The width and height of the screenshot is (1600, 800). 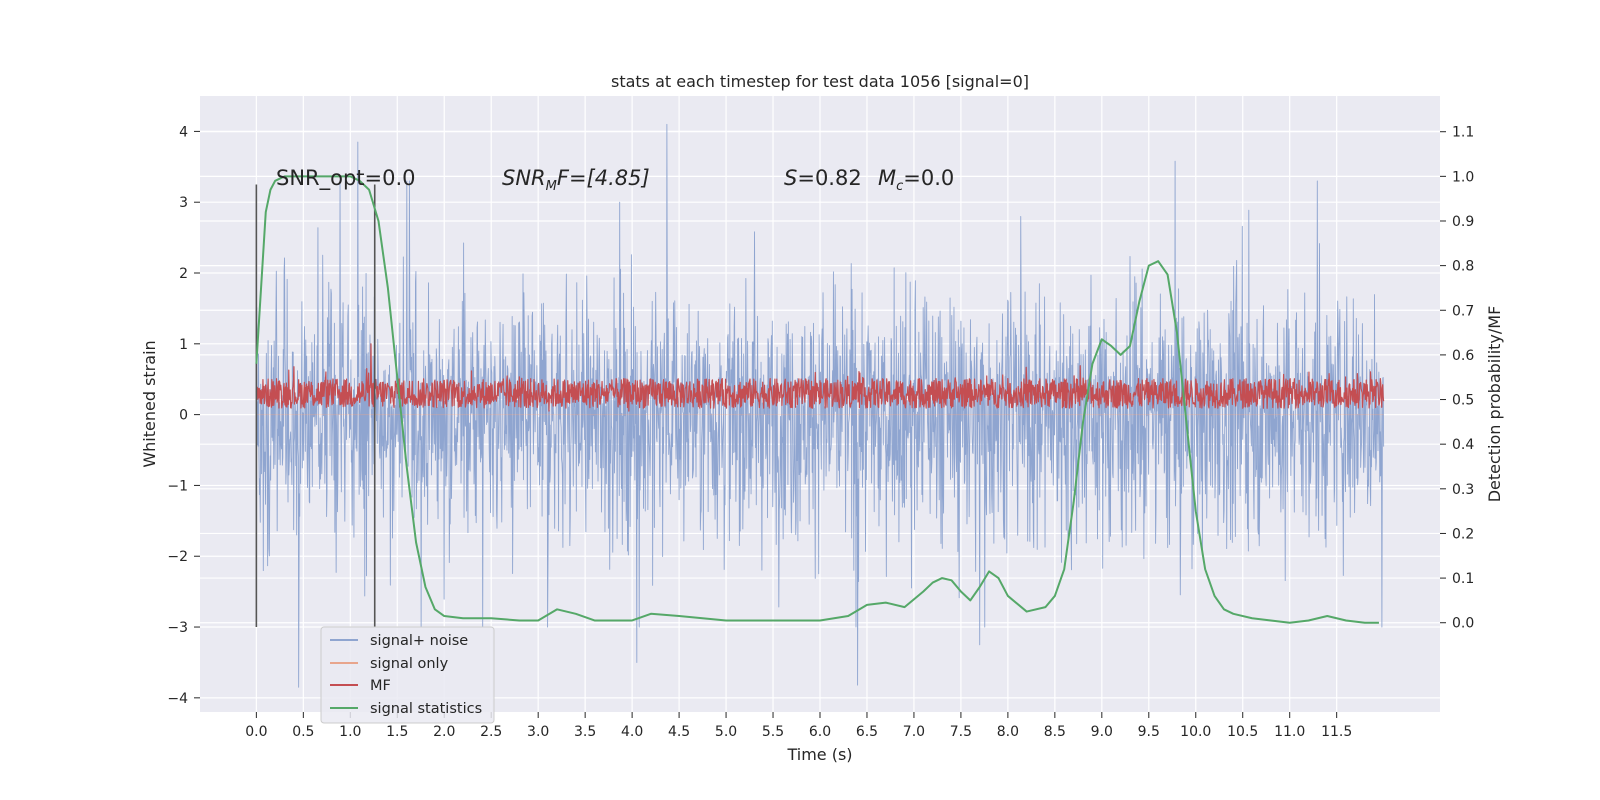 What do you see at coordinates (1463, 445) in the screenshot?
I see `y-right-tick-label: 0.4` at bounding box center [1463, 445].